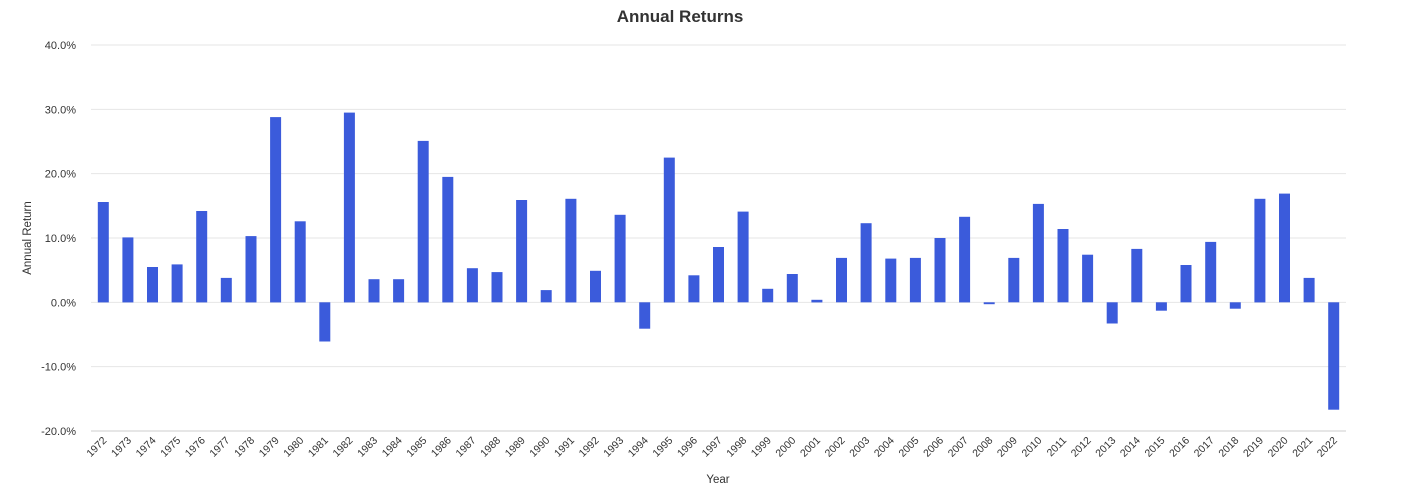 The width and height of the screenshot is (1418, 492). I want to click on bar-1981, so click(325, 322).